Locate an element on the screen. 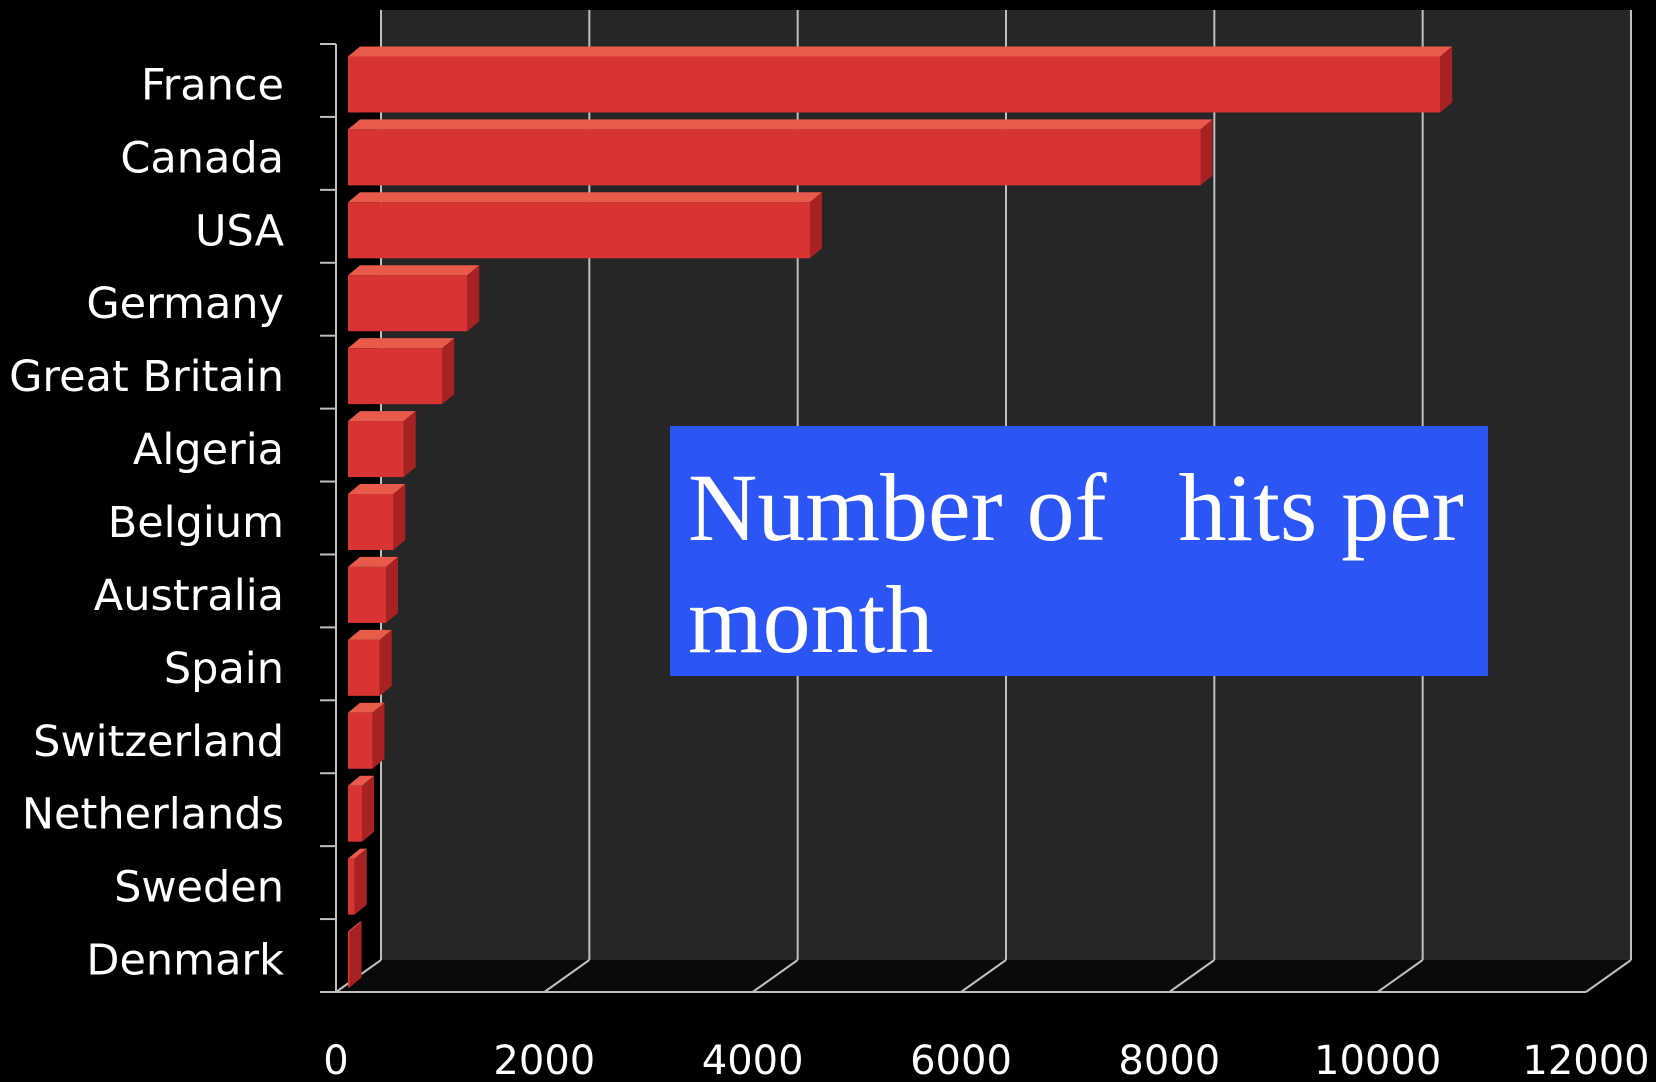 The width and height of the screenshot is (1656, 1082). category-label: Australia is located at coordinates (189, 596).